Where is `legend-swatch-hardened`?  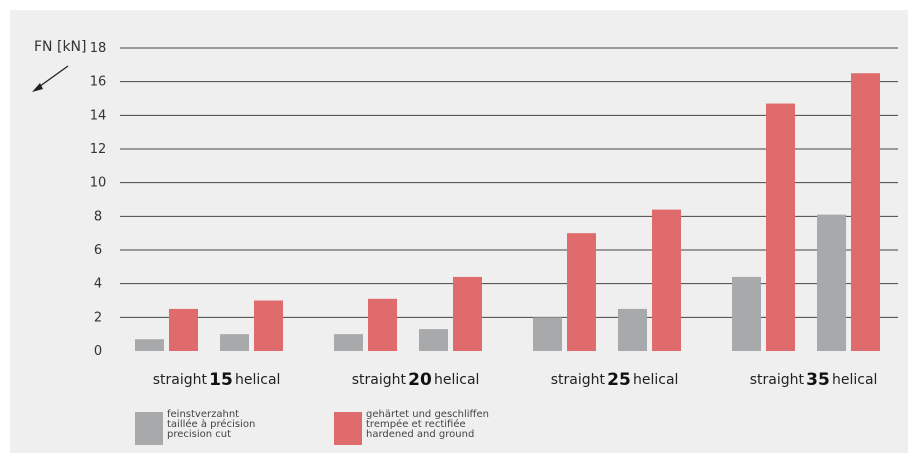 legend-swatch-hardened is located at coordinates (348, 428).